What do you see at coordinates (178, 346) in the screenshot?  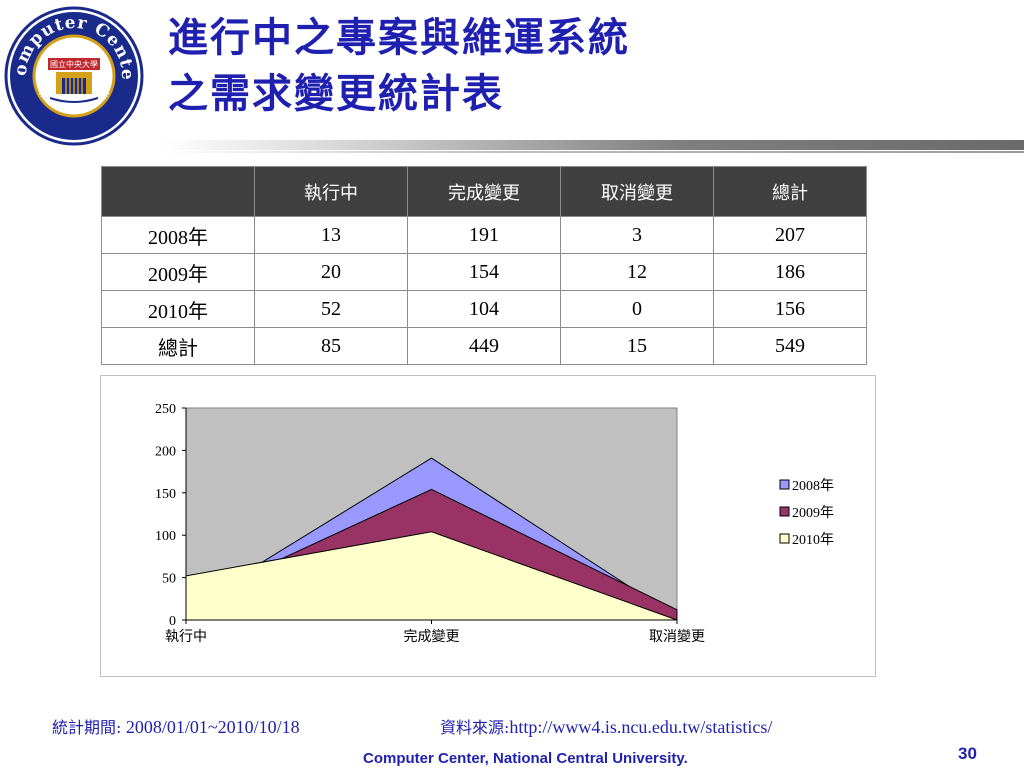 I see `table-cell: 總計` at bounding box center [178, 346].